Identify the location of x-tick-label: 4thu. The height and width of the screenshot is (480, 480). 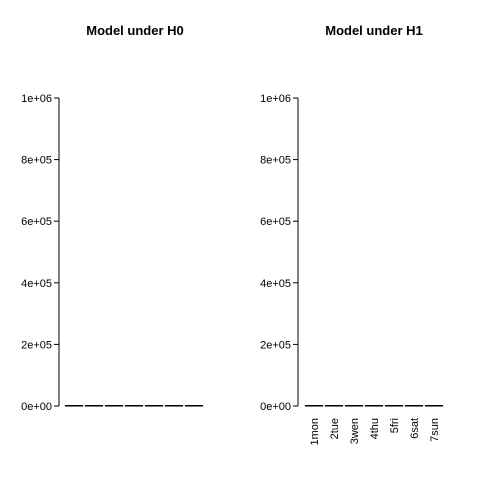
(375, 428).